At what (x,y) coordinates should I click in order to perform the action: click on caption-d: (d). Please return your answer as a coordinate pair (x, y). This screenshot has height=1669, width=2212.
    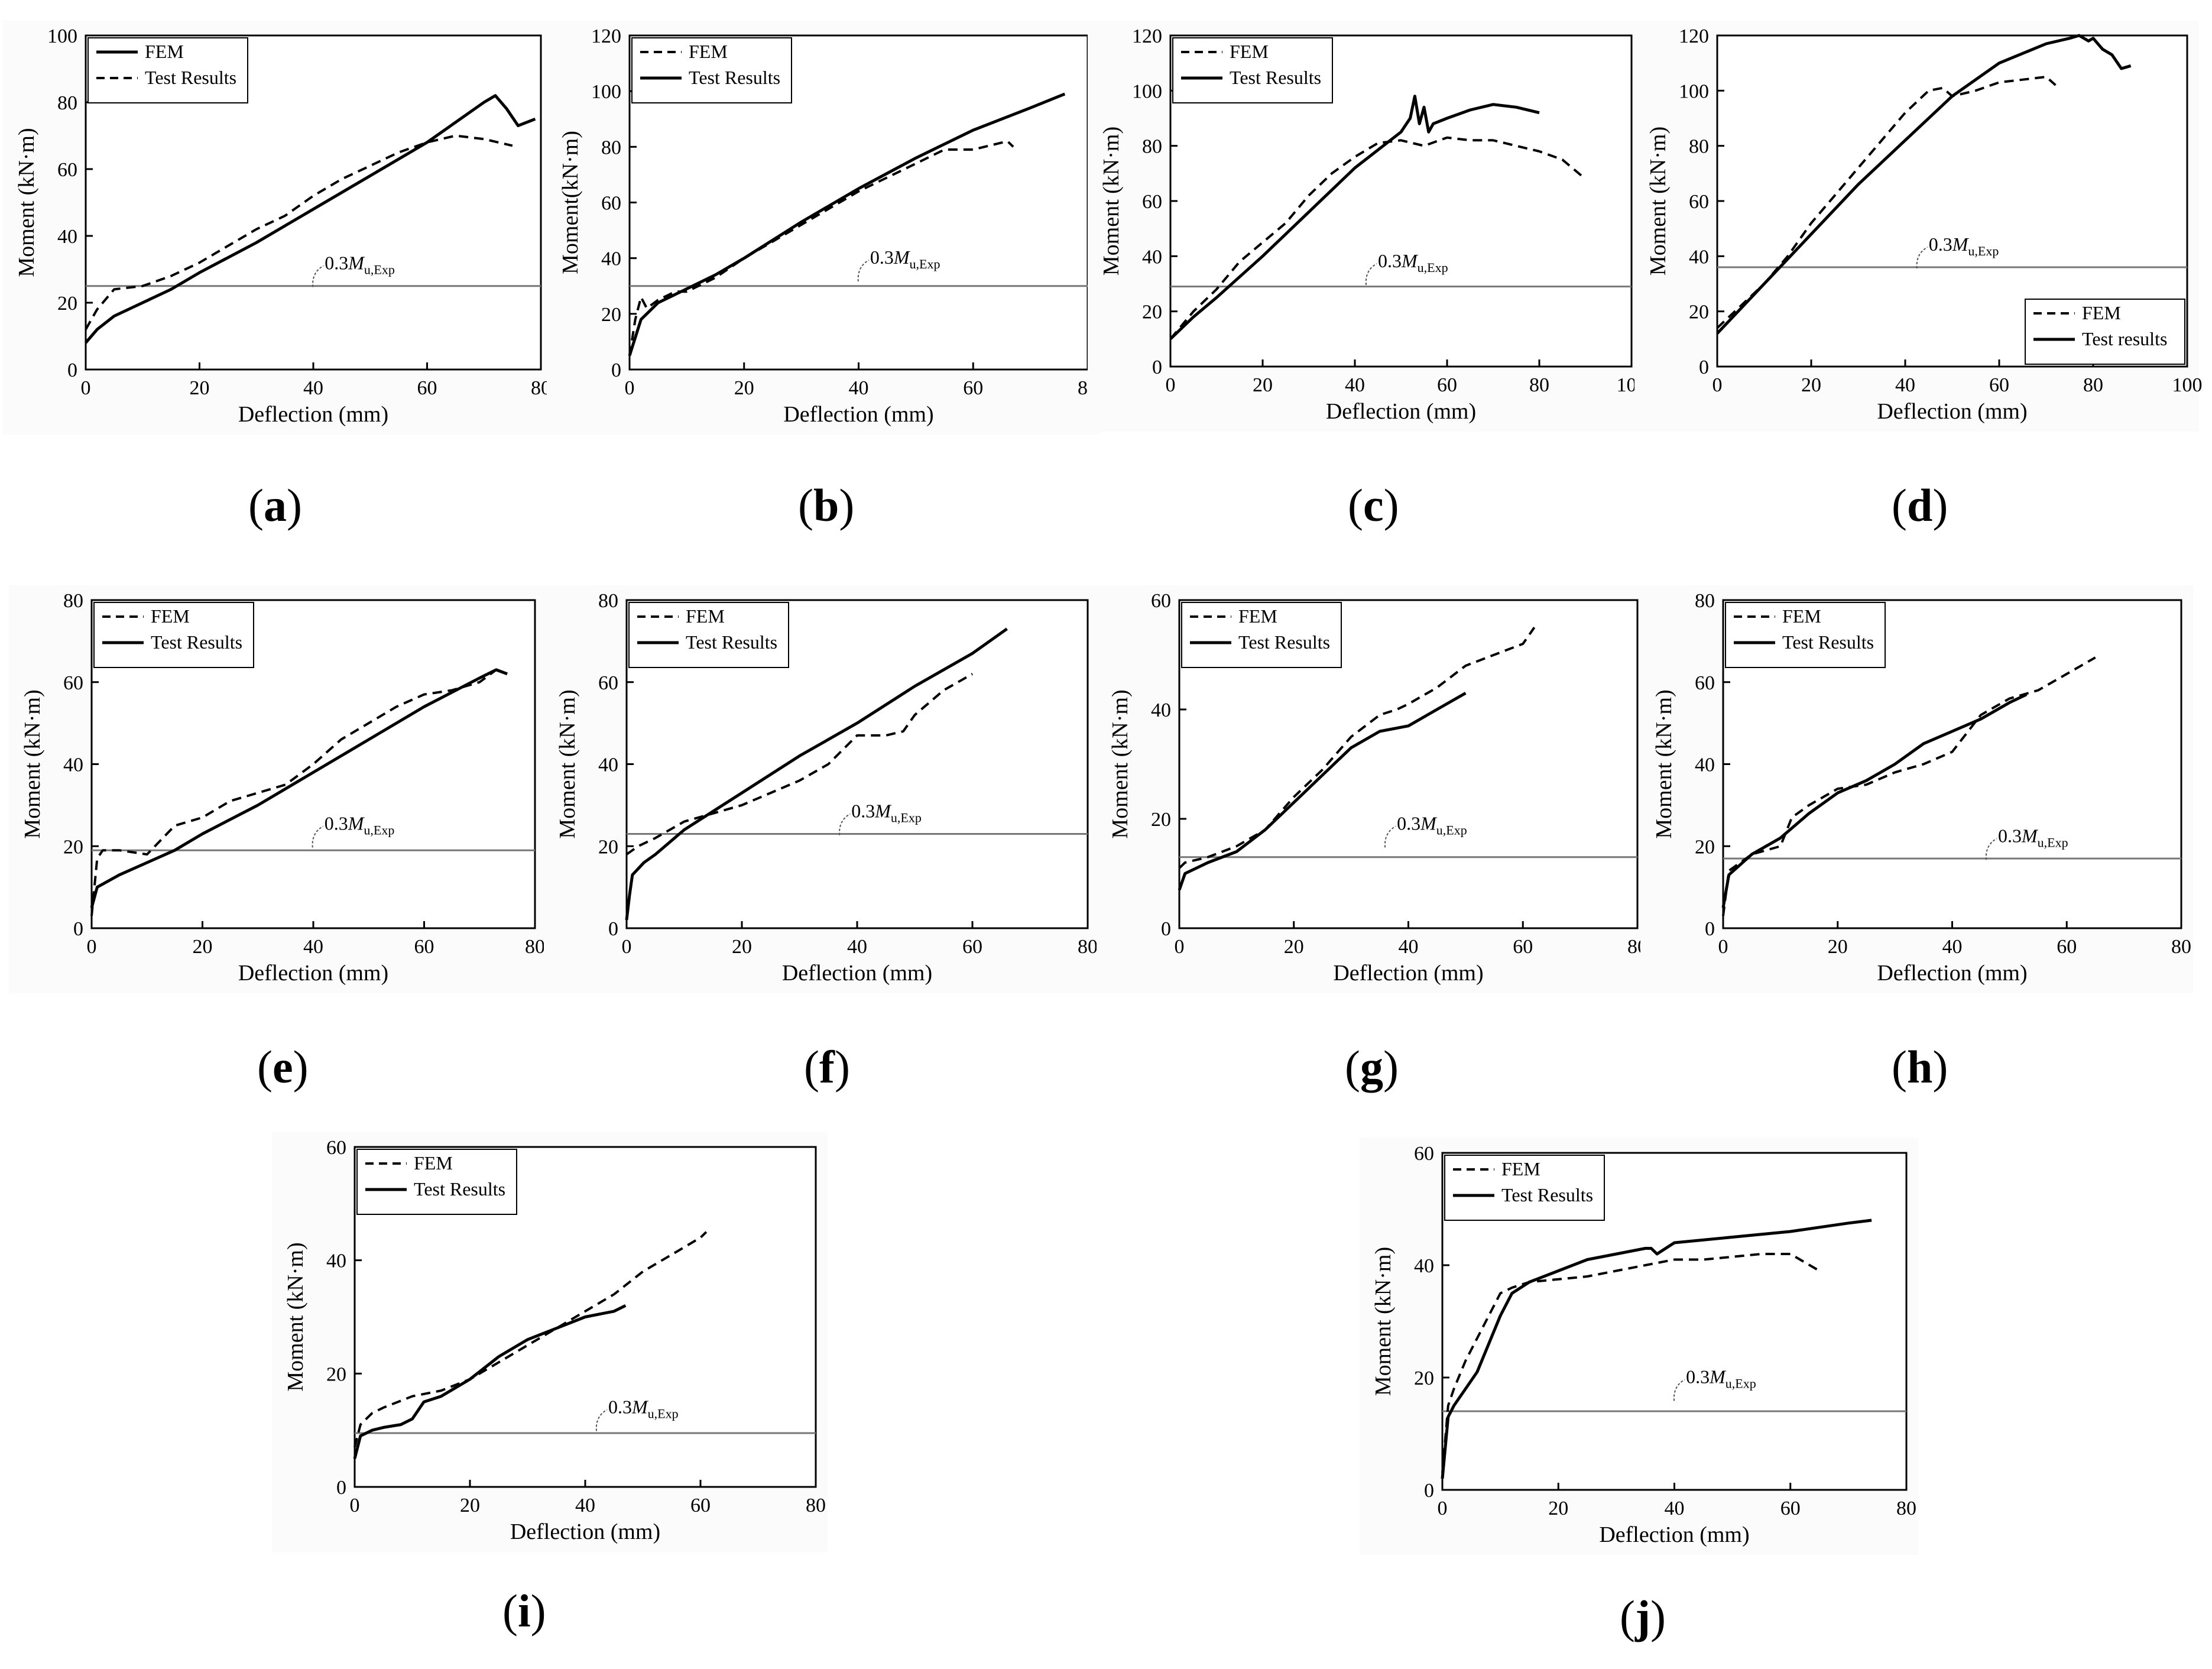
    Looking at the image, I should click on (1920, 505).